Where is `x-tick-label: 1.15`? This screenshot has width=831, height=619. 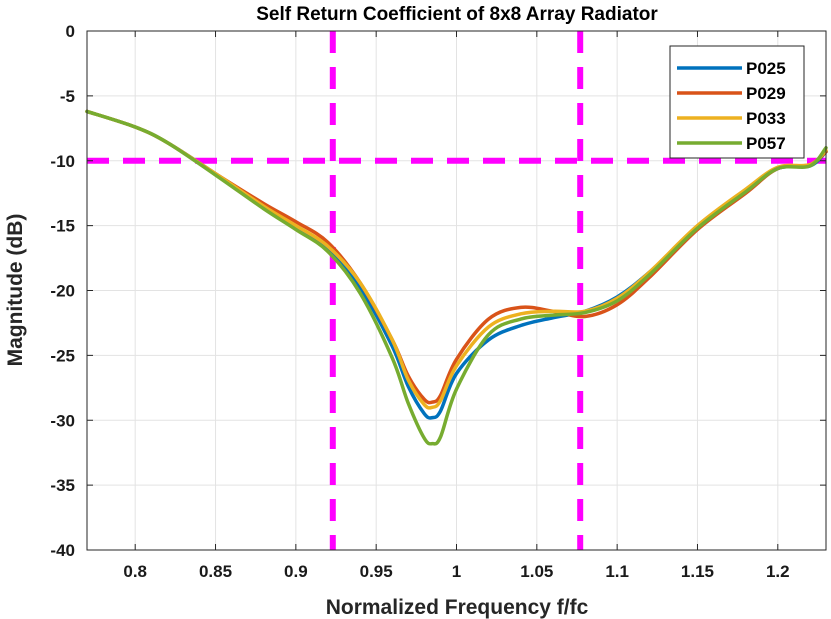
x-tick-label: 1.15 is located at coordinates (697, 571).